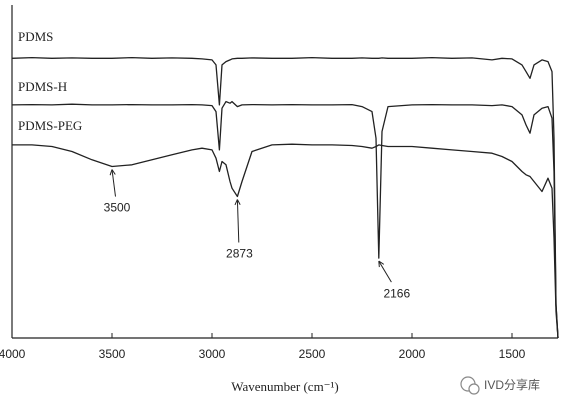  I want to click on series-label: PDMS-PEG, so click(50, 125).